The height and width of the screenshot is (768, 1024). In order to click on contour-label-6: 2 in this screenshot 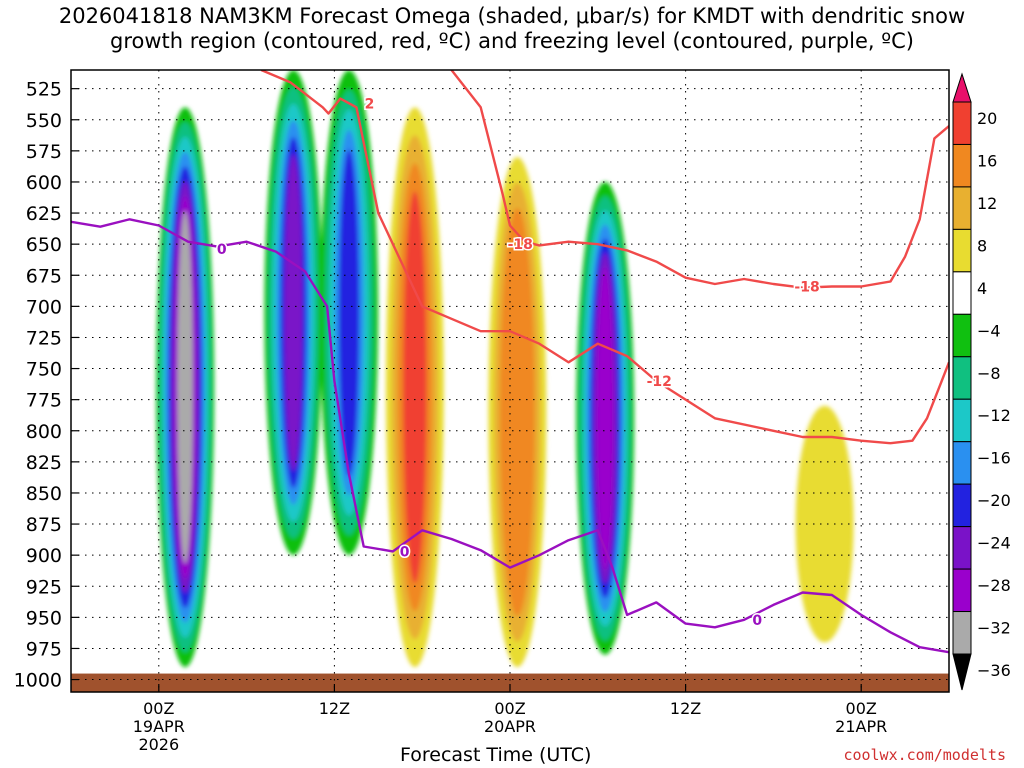, I will do `click(370, 105)`.